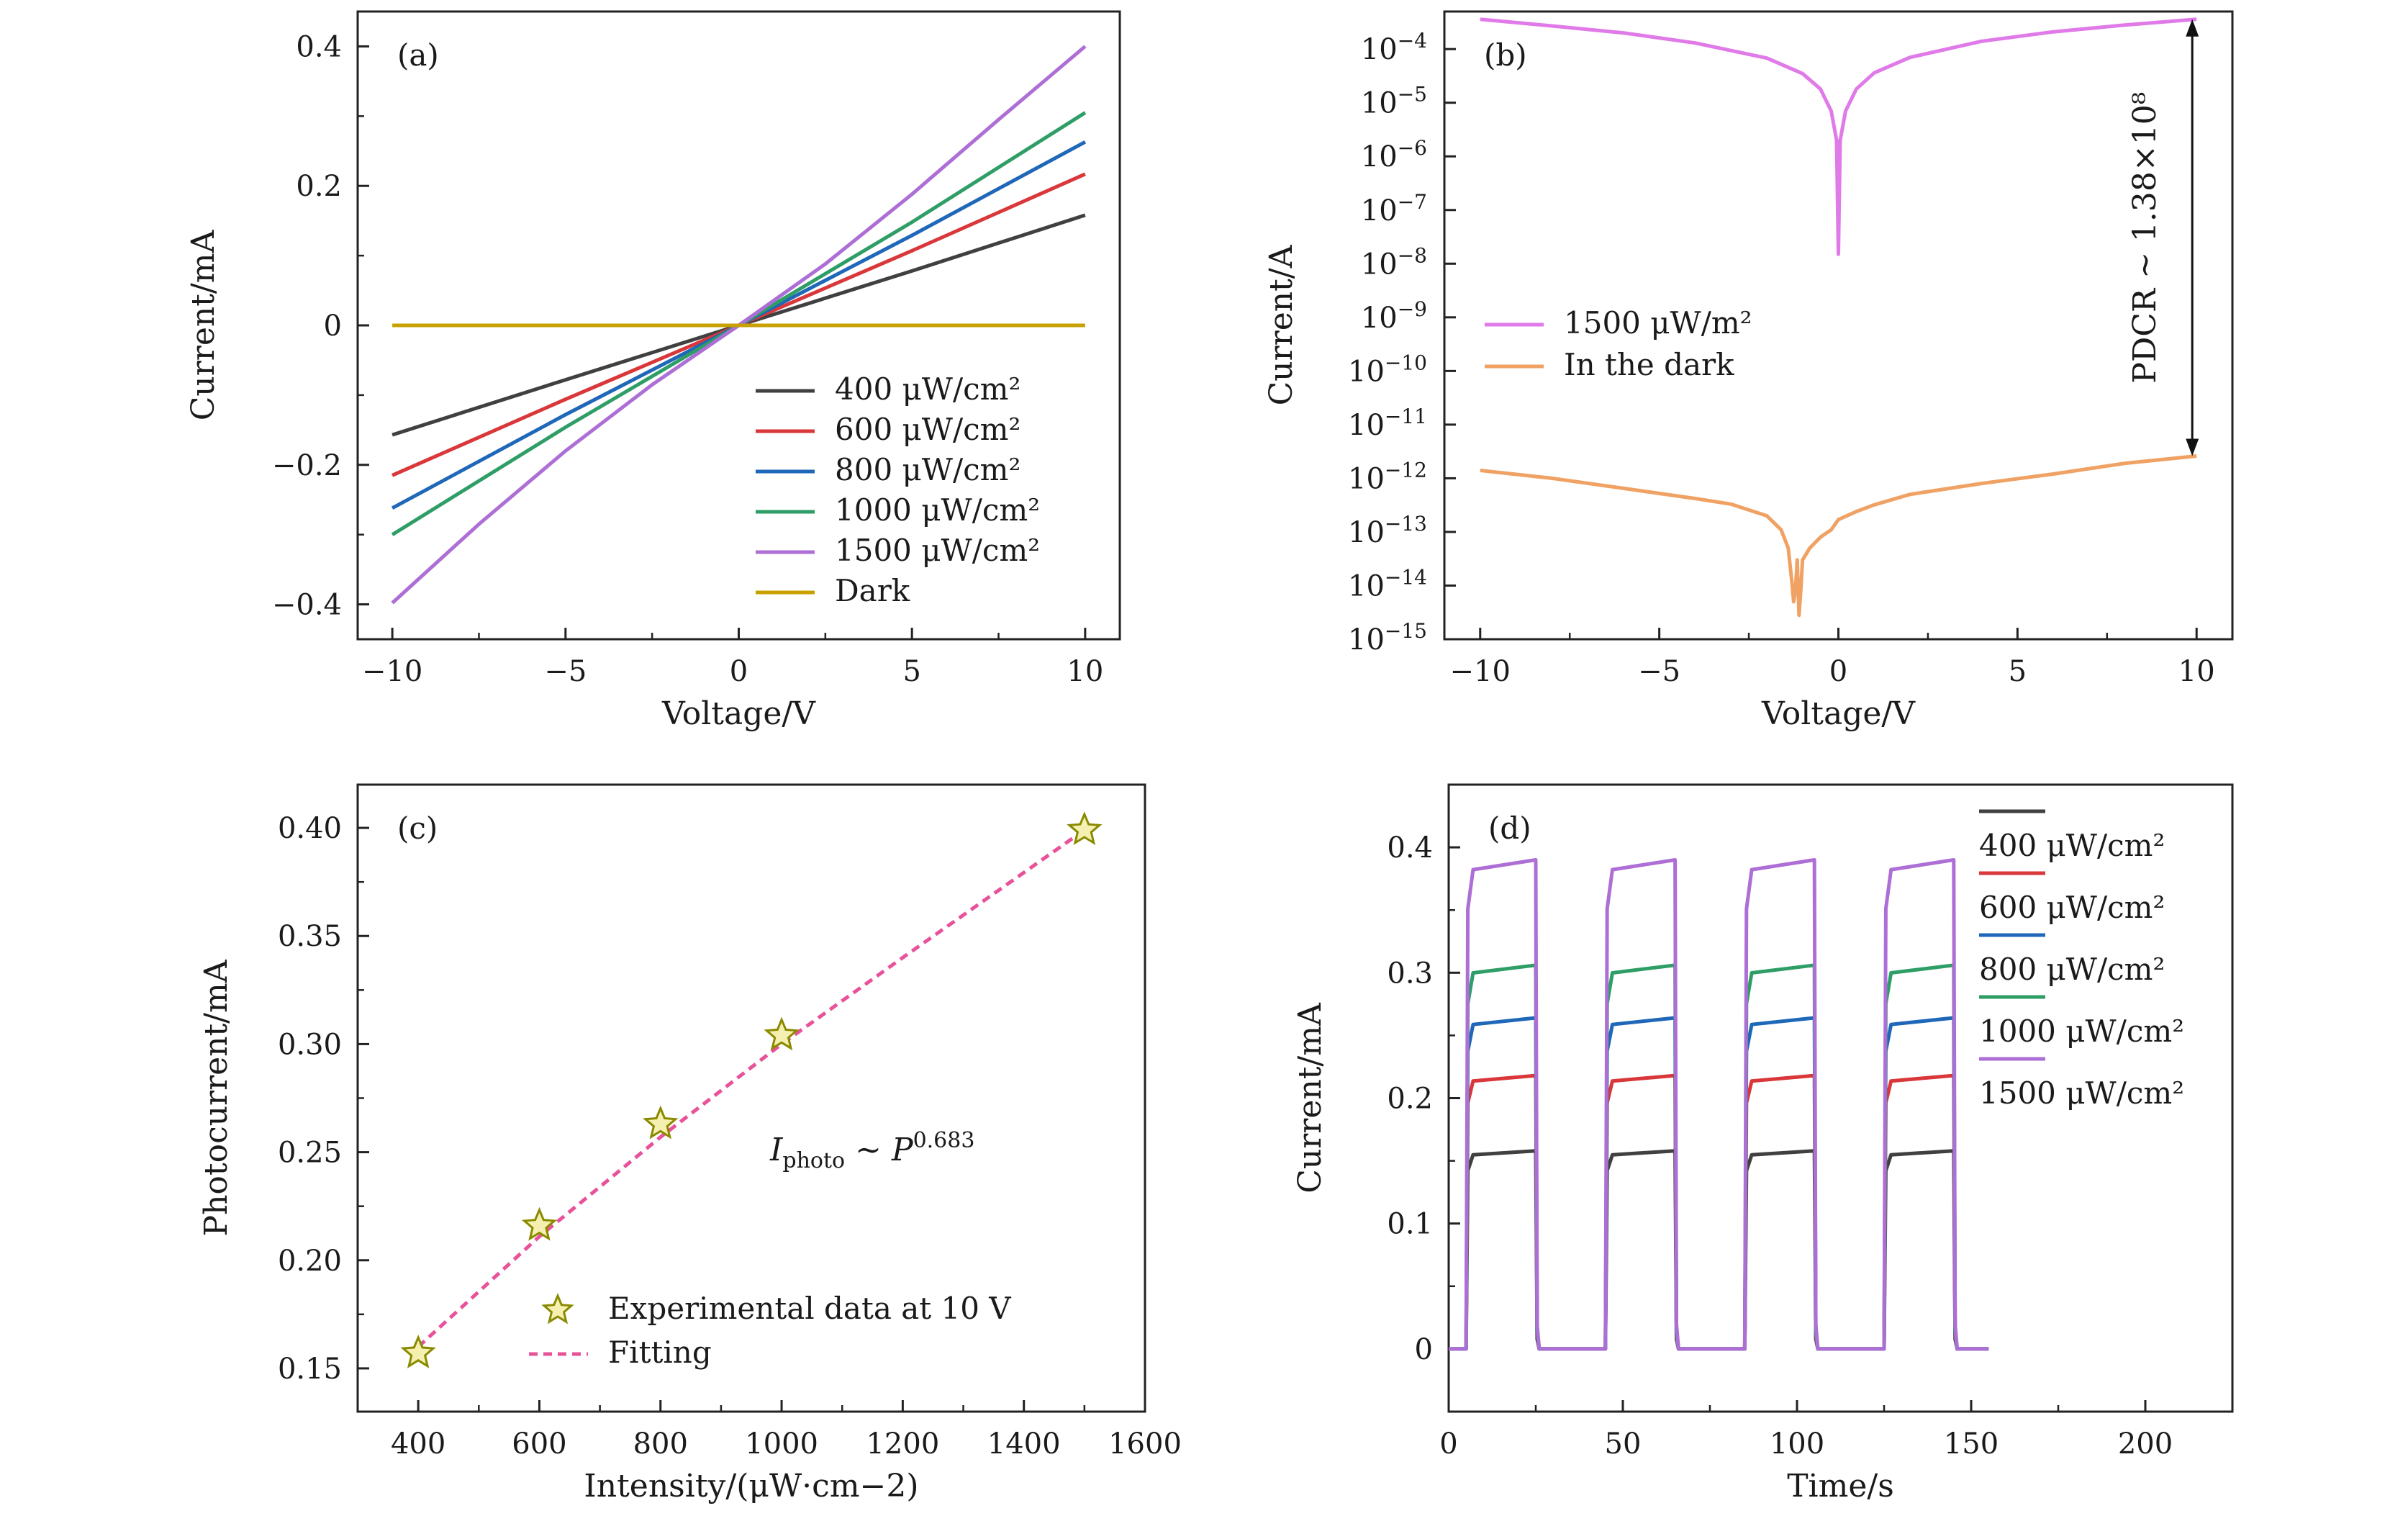 The image size is (2408, 1516). I want to click on panel-b-series-1-legend-label: In the dark, so click(1649, 364).